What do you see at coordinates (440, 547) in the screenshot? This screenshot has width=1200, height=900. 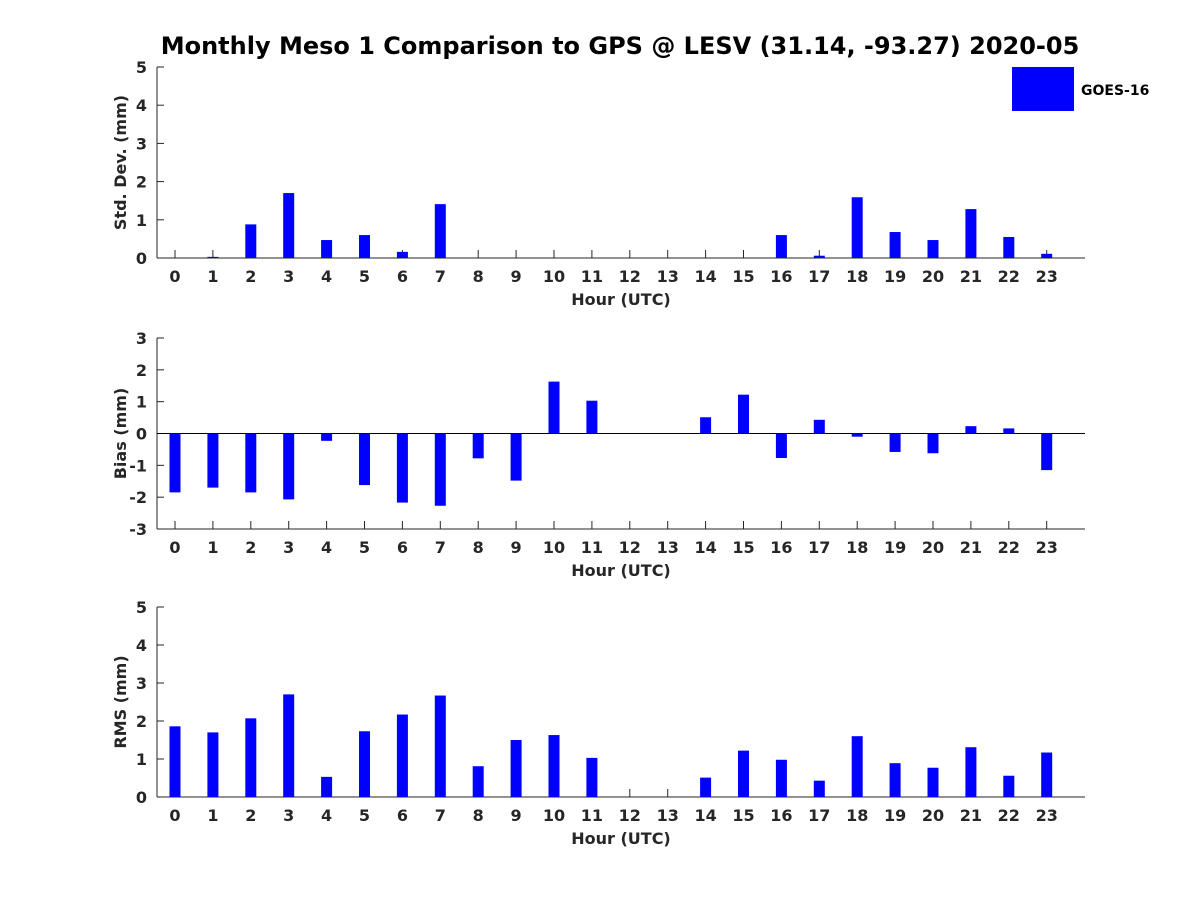 I see `x-tick-label: 7` at bounding box center [440, 547].